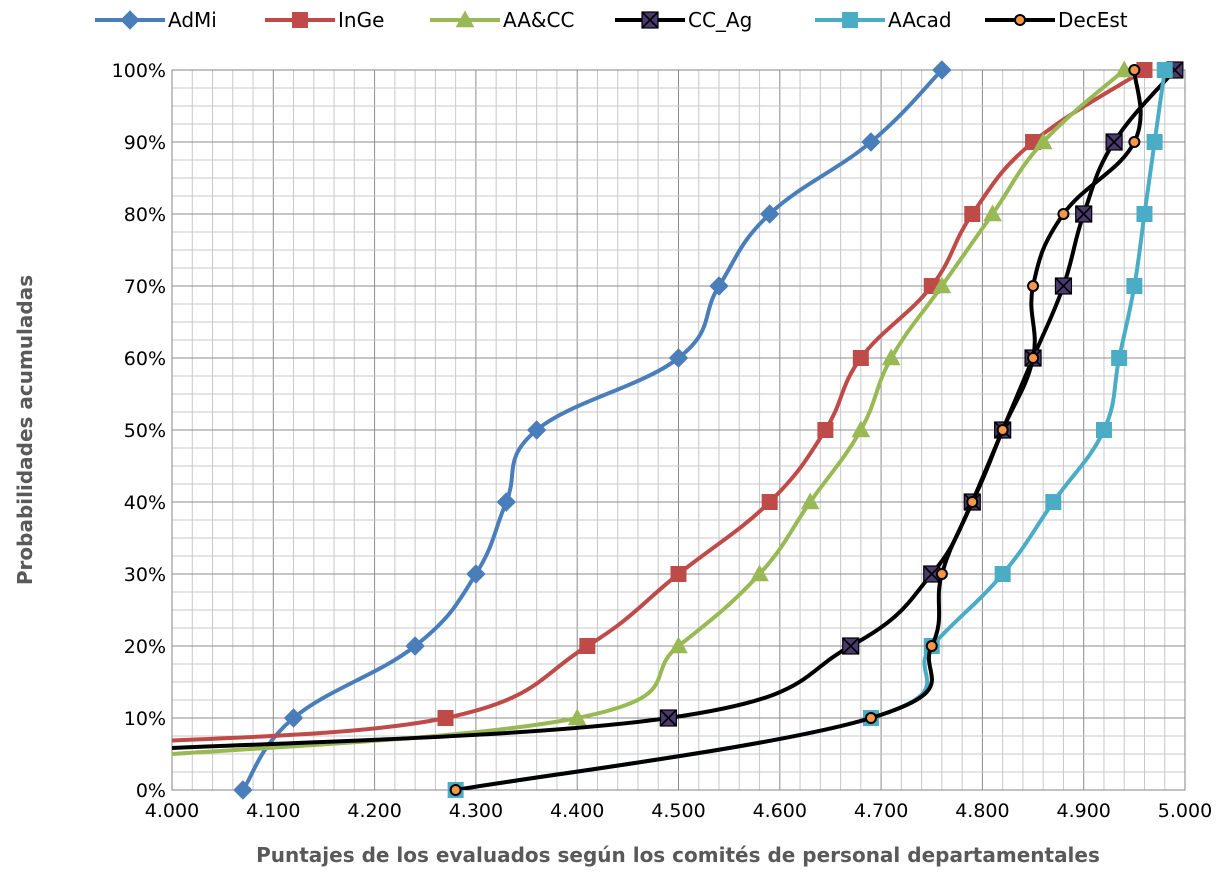  Describe the element at coordinates (1056, 20) in the screenshot. I see `legend-item-decest: DecEst` at that location.